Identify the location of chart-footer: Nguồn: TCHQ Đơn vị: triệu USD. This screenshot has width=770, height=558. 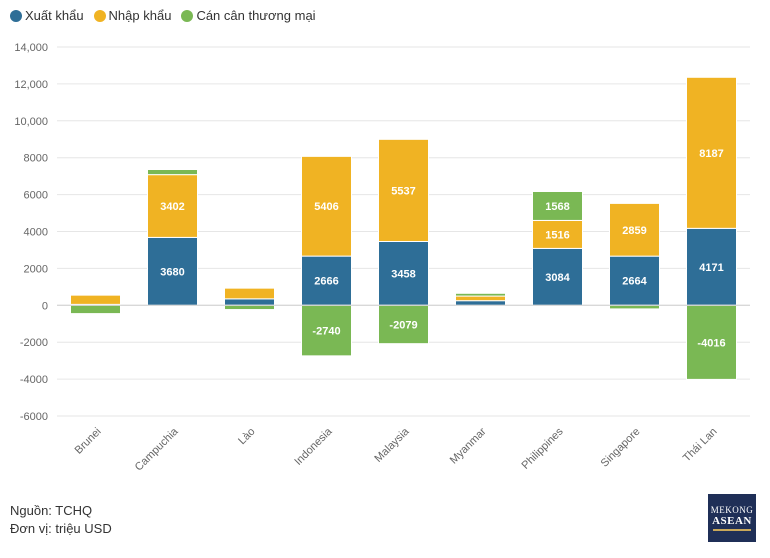
(61, 520).